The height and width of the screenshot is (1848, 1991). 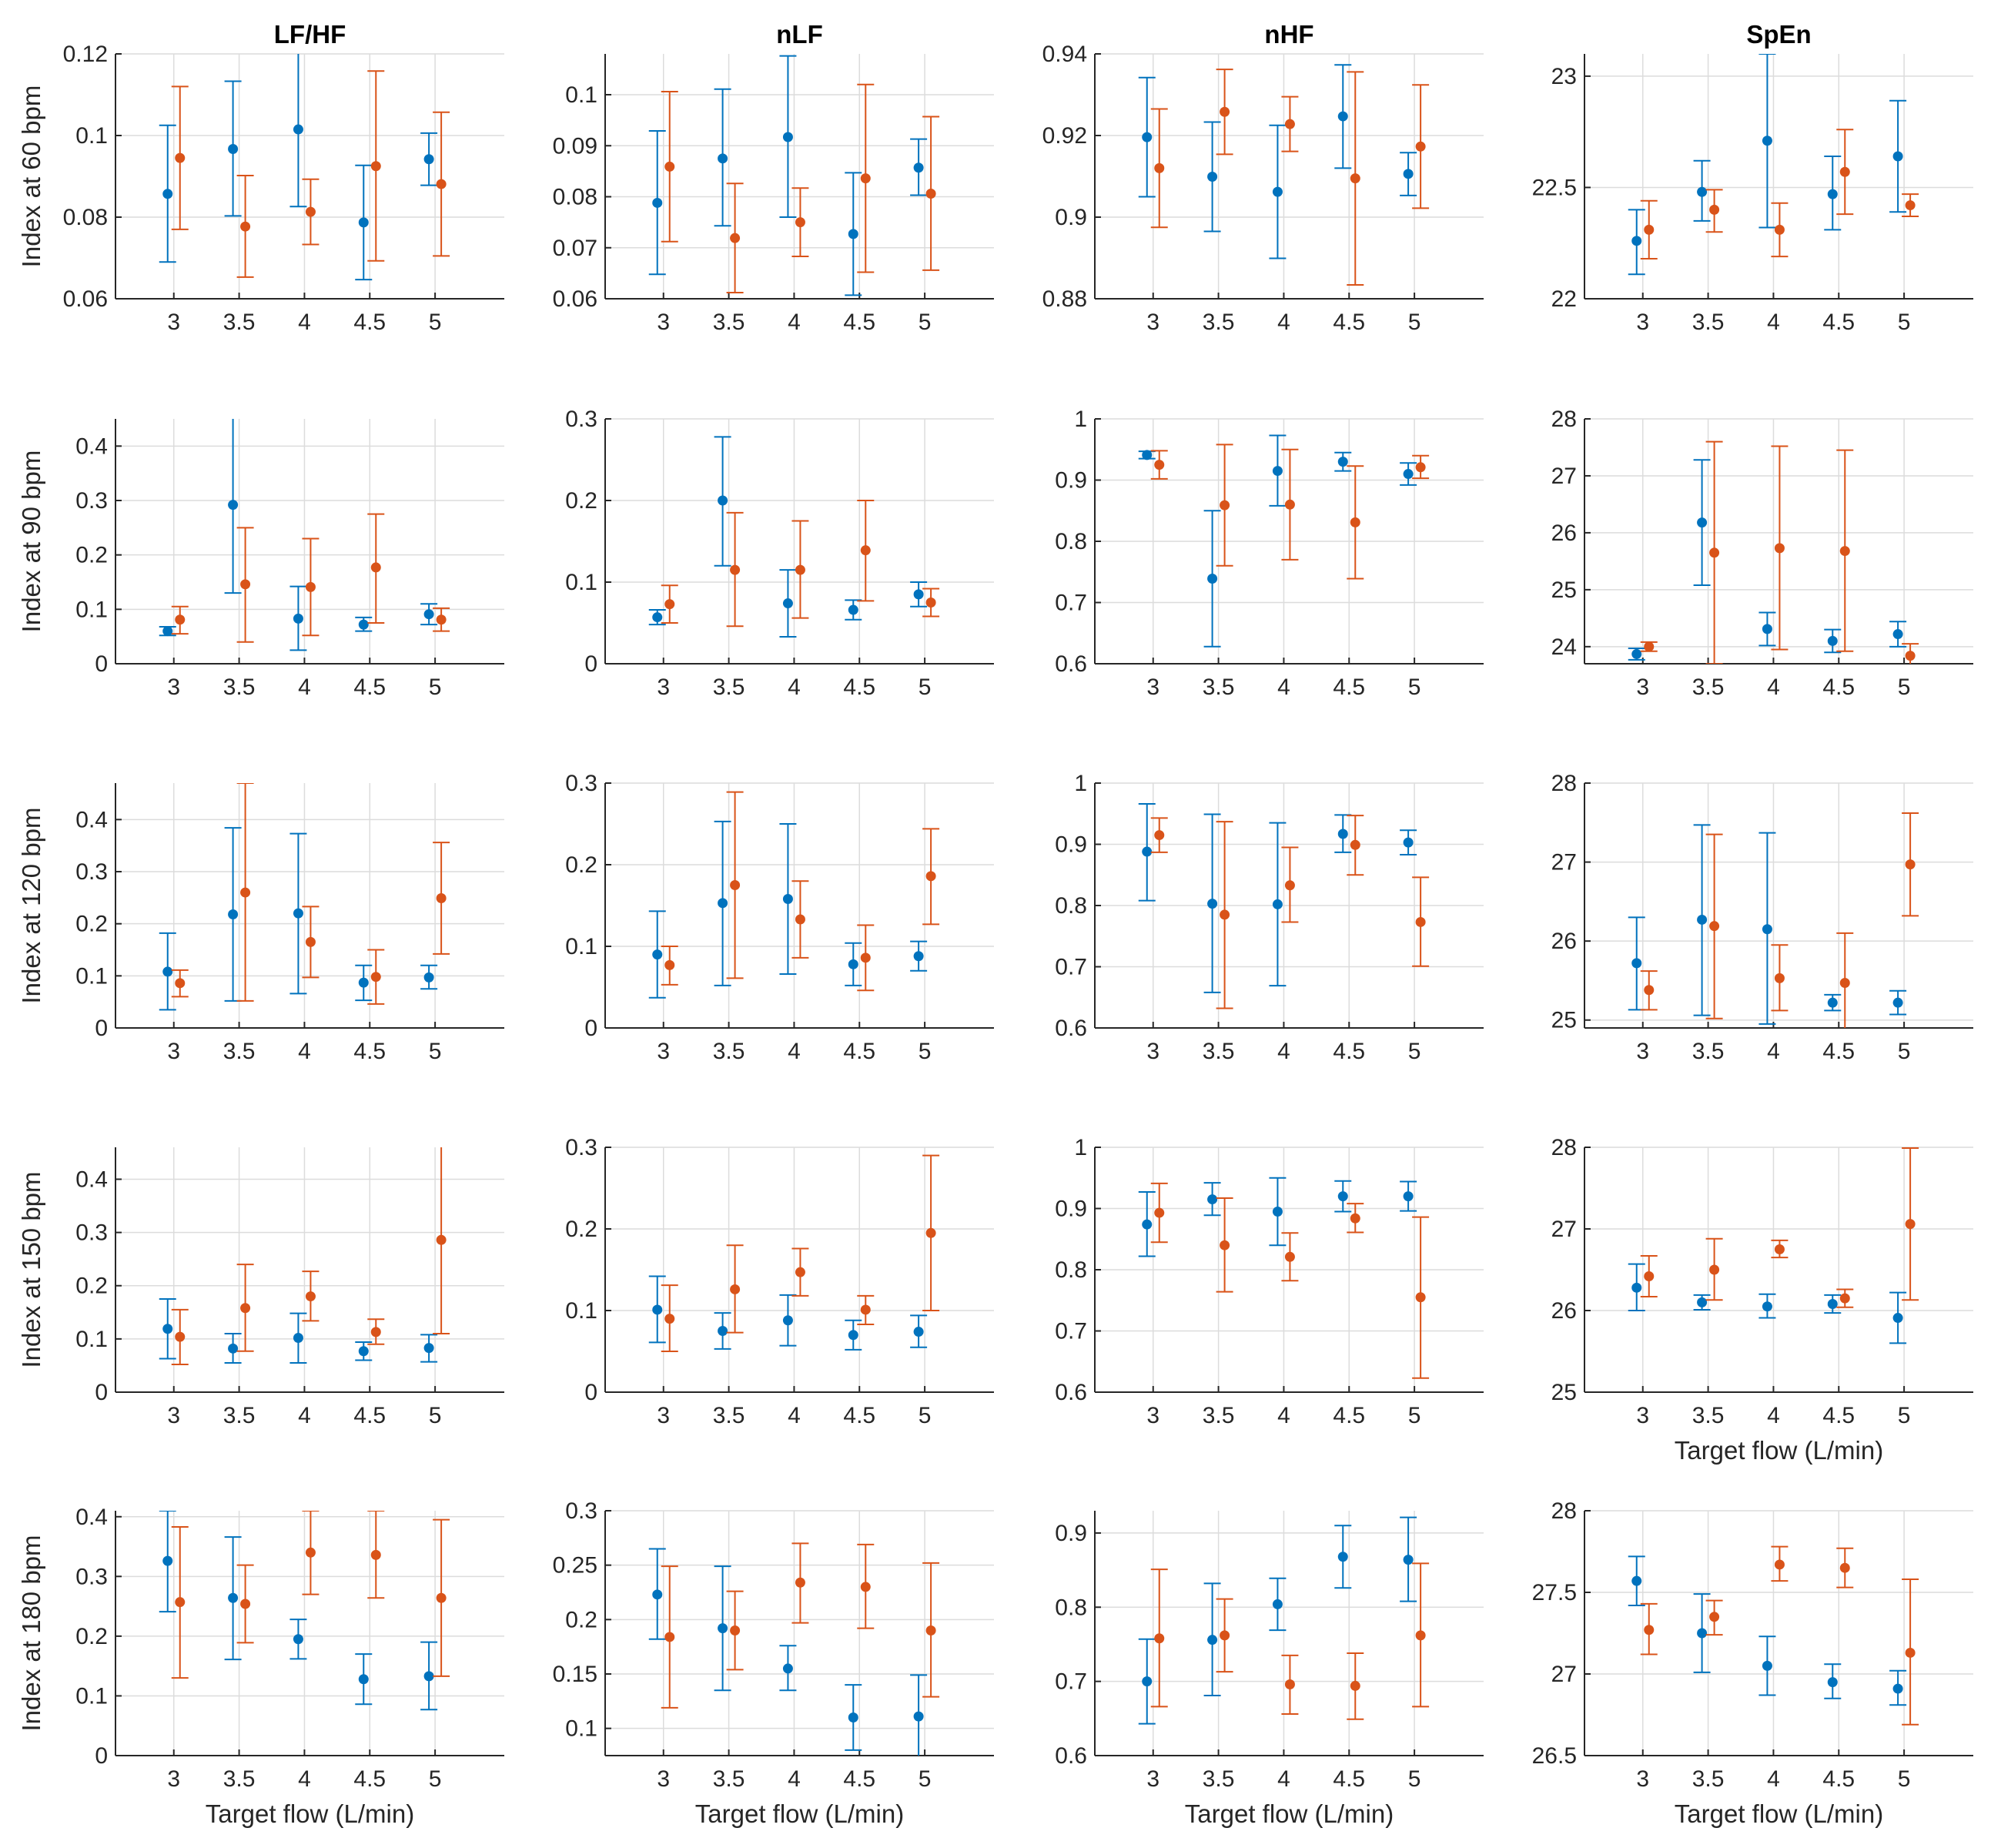 I want to click on y-tick-label: 0.88, so click(x=1064, y=299).